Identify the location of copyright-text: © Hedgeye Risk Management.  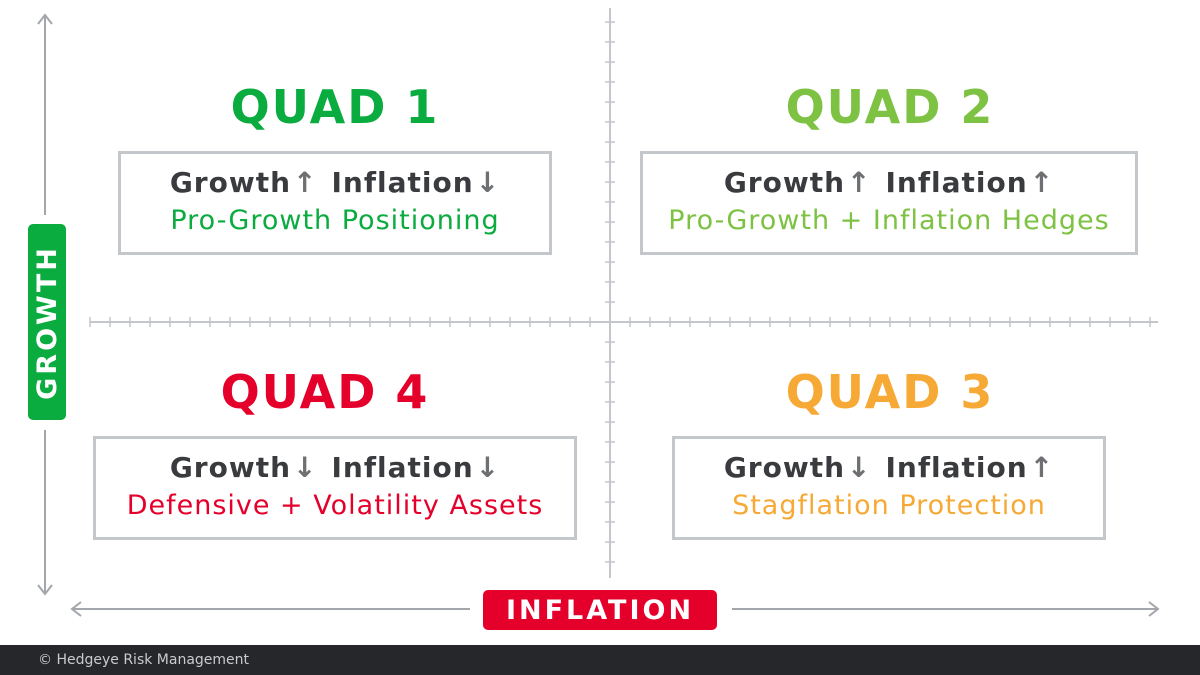
(144, 660).